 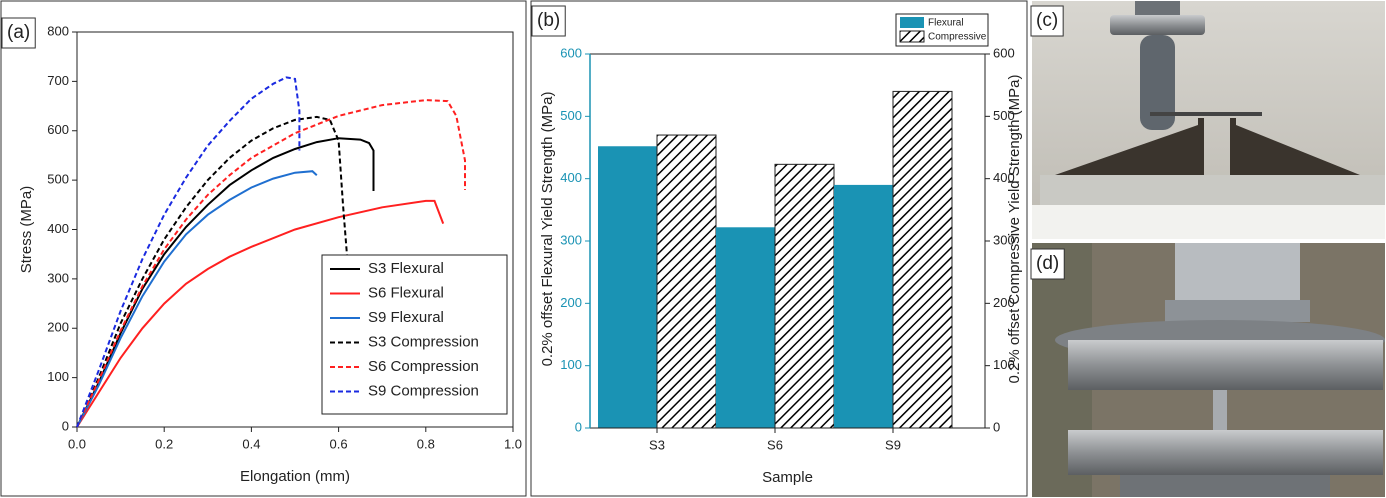 What do you see at coordinates (957, 37) in the screenshot?
I see `legend-label: Compressive` at bounding box center [957, 37].